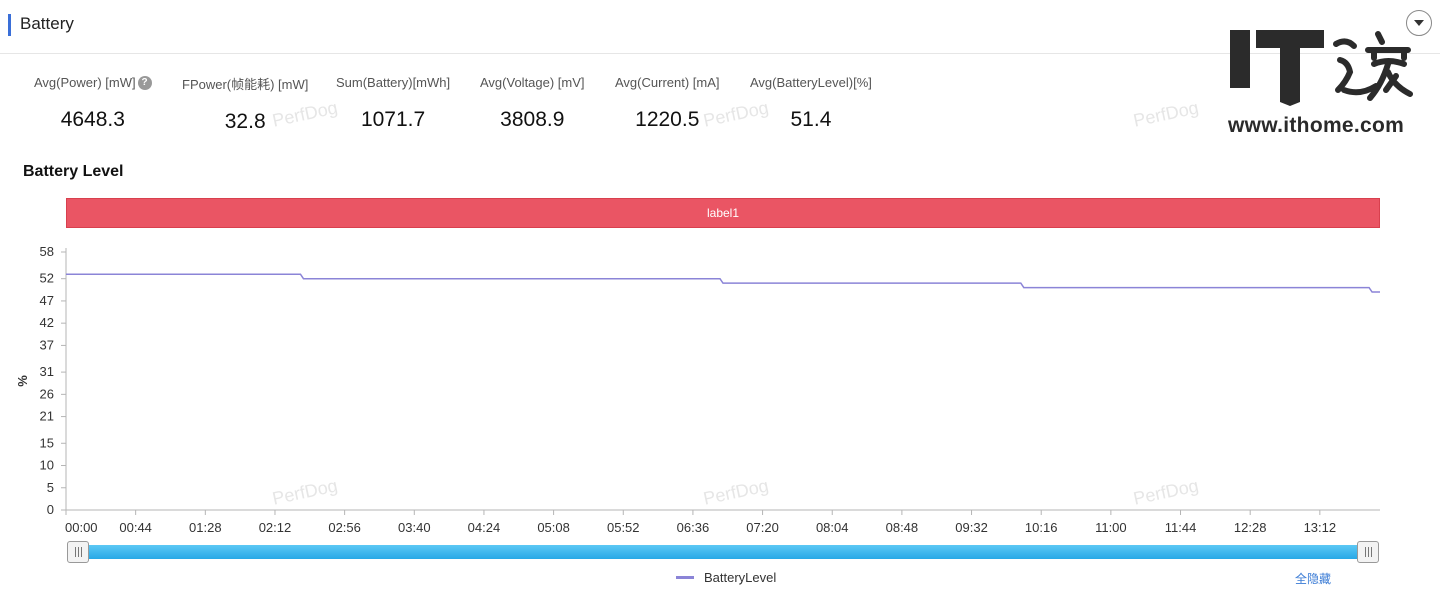 This screenshot has height=596, width=1440. What do you see at coordinates (1320, 527) in the screenshot?
I see `x-tick-label: 13:12` at bounding box center [1320, 527].